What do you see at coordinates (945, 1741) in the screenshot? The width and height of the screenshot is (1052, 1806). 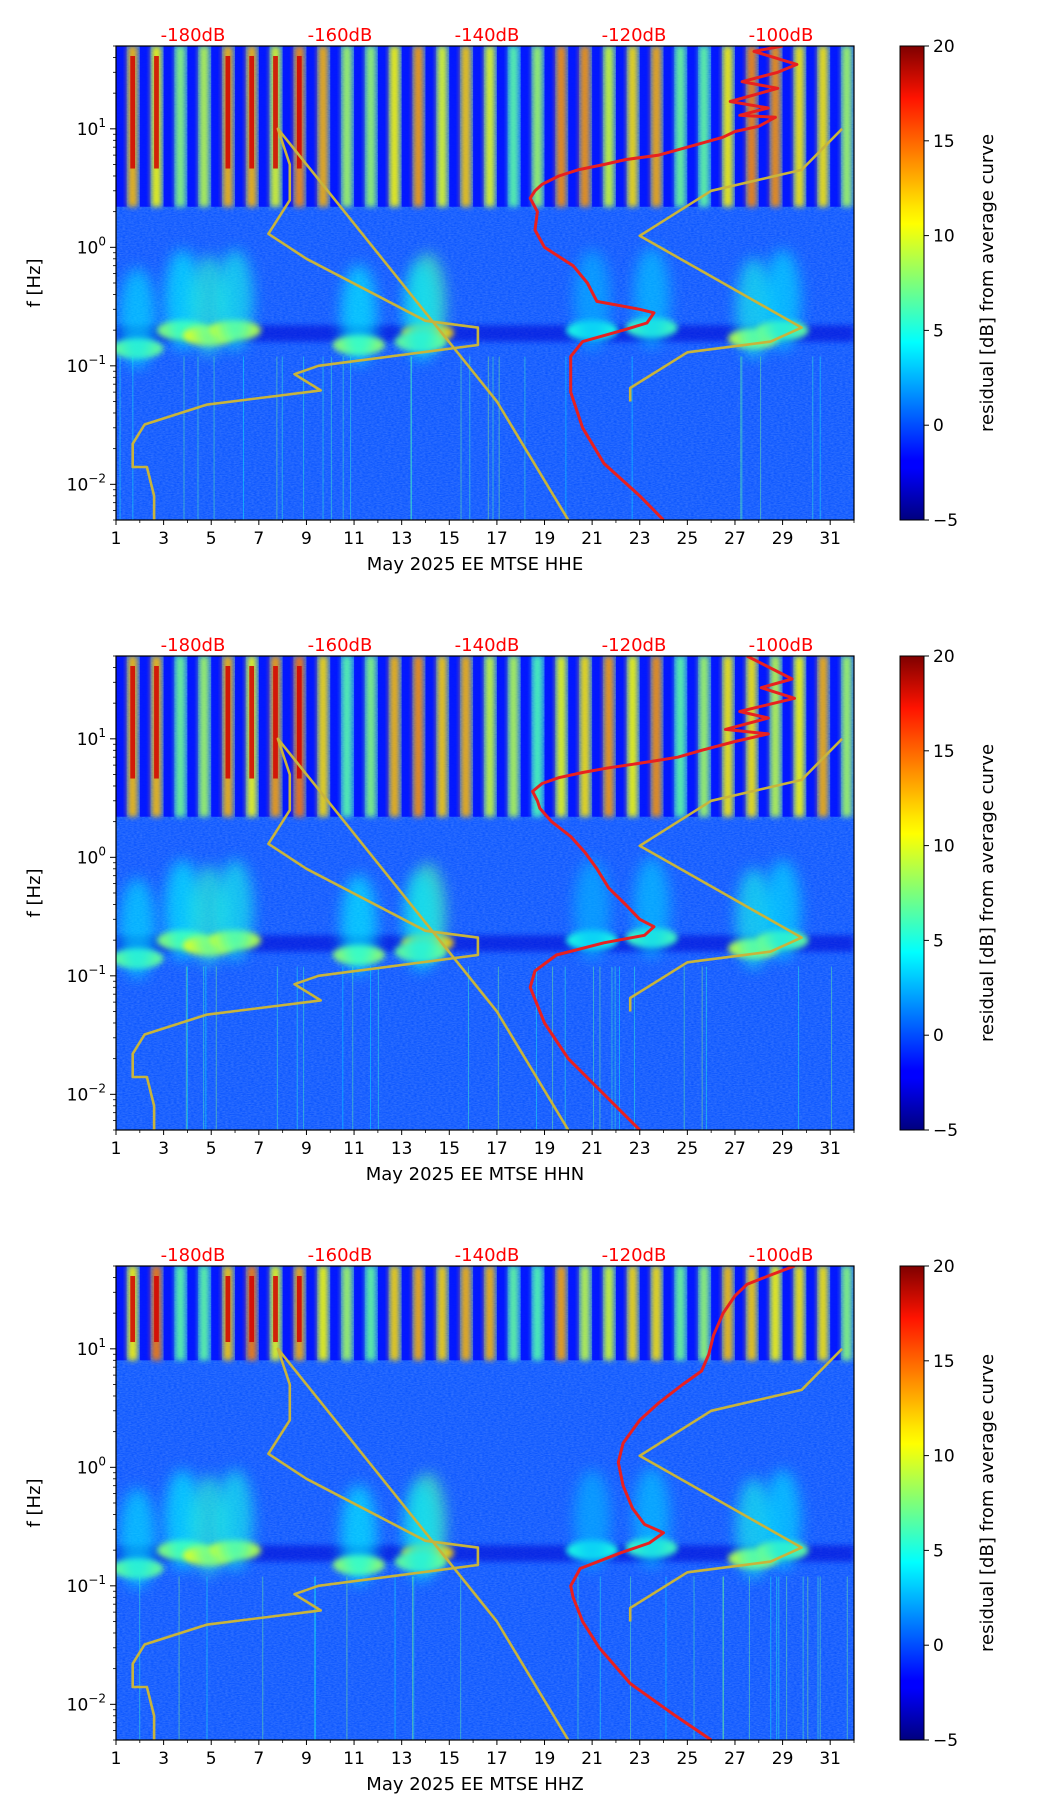 I see `colorbar-tick-label: −5` at bounding box center [945, 1741].